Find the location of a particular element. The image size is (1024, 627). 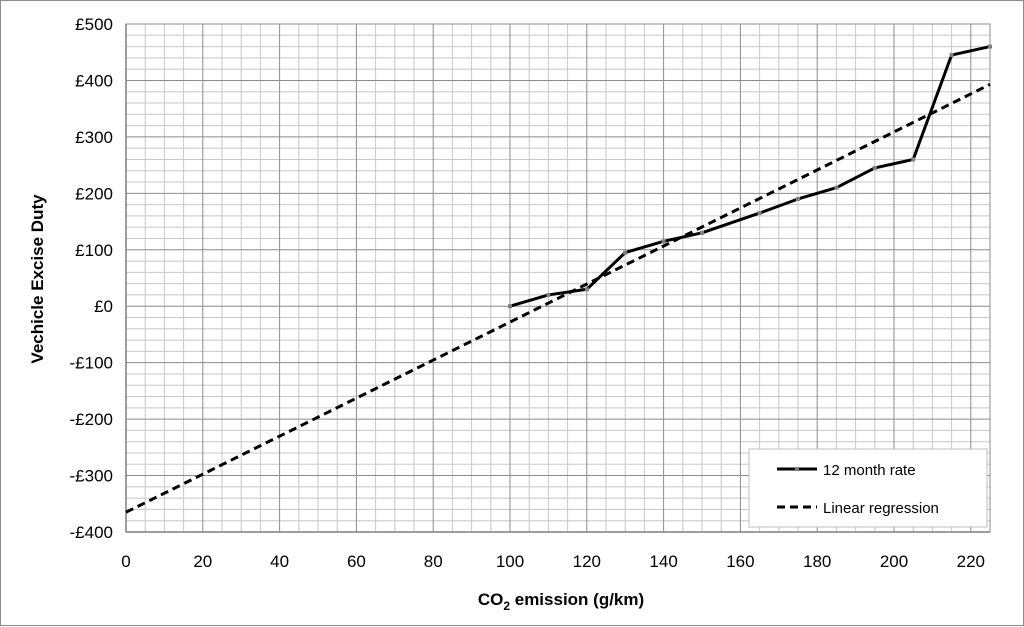

x-axis-title-rest: emission (g/km) is located at coordinates (577, 599).